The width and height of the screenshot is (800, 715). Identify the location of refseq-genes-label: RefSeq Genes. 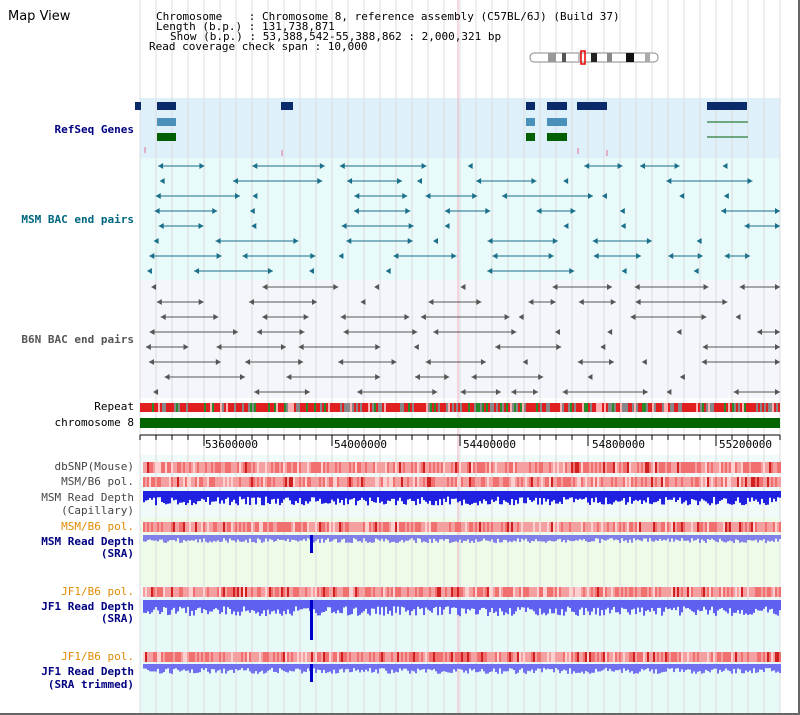
(94, 129).